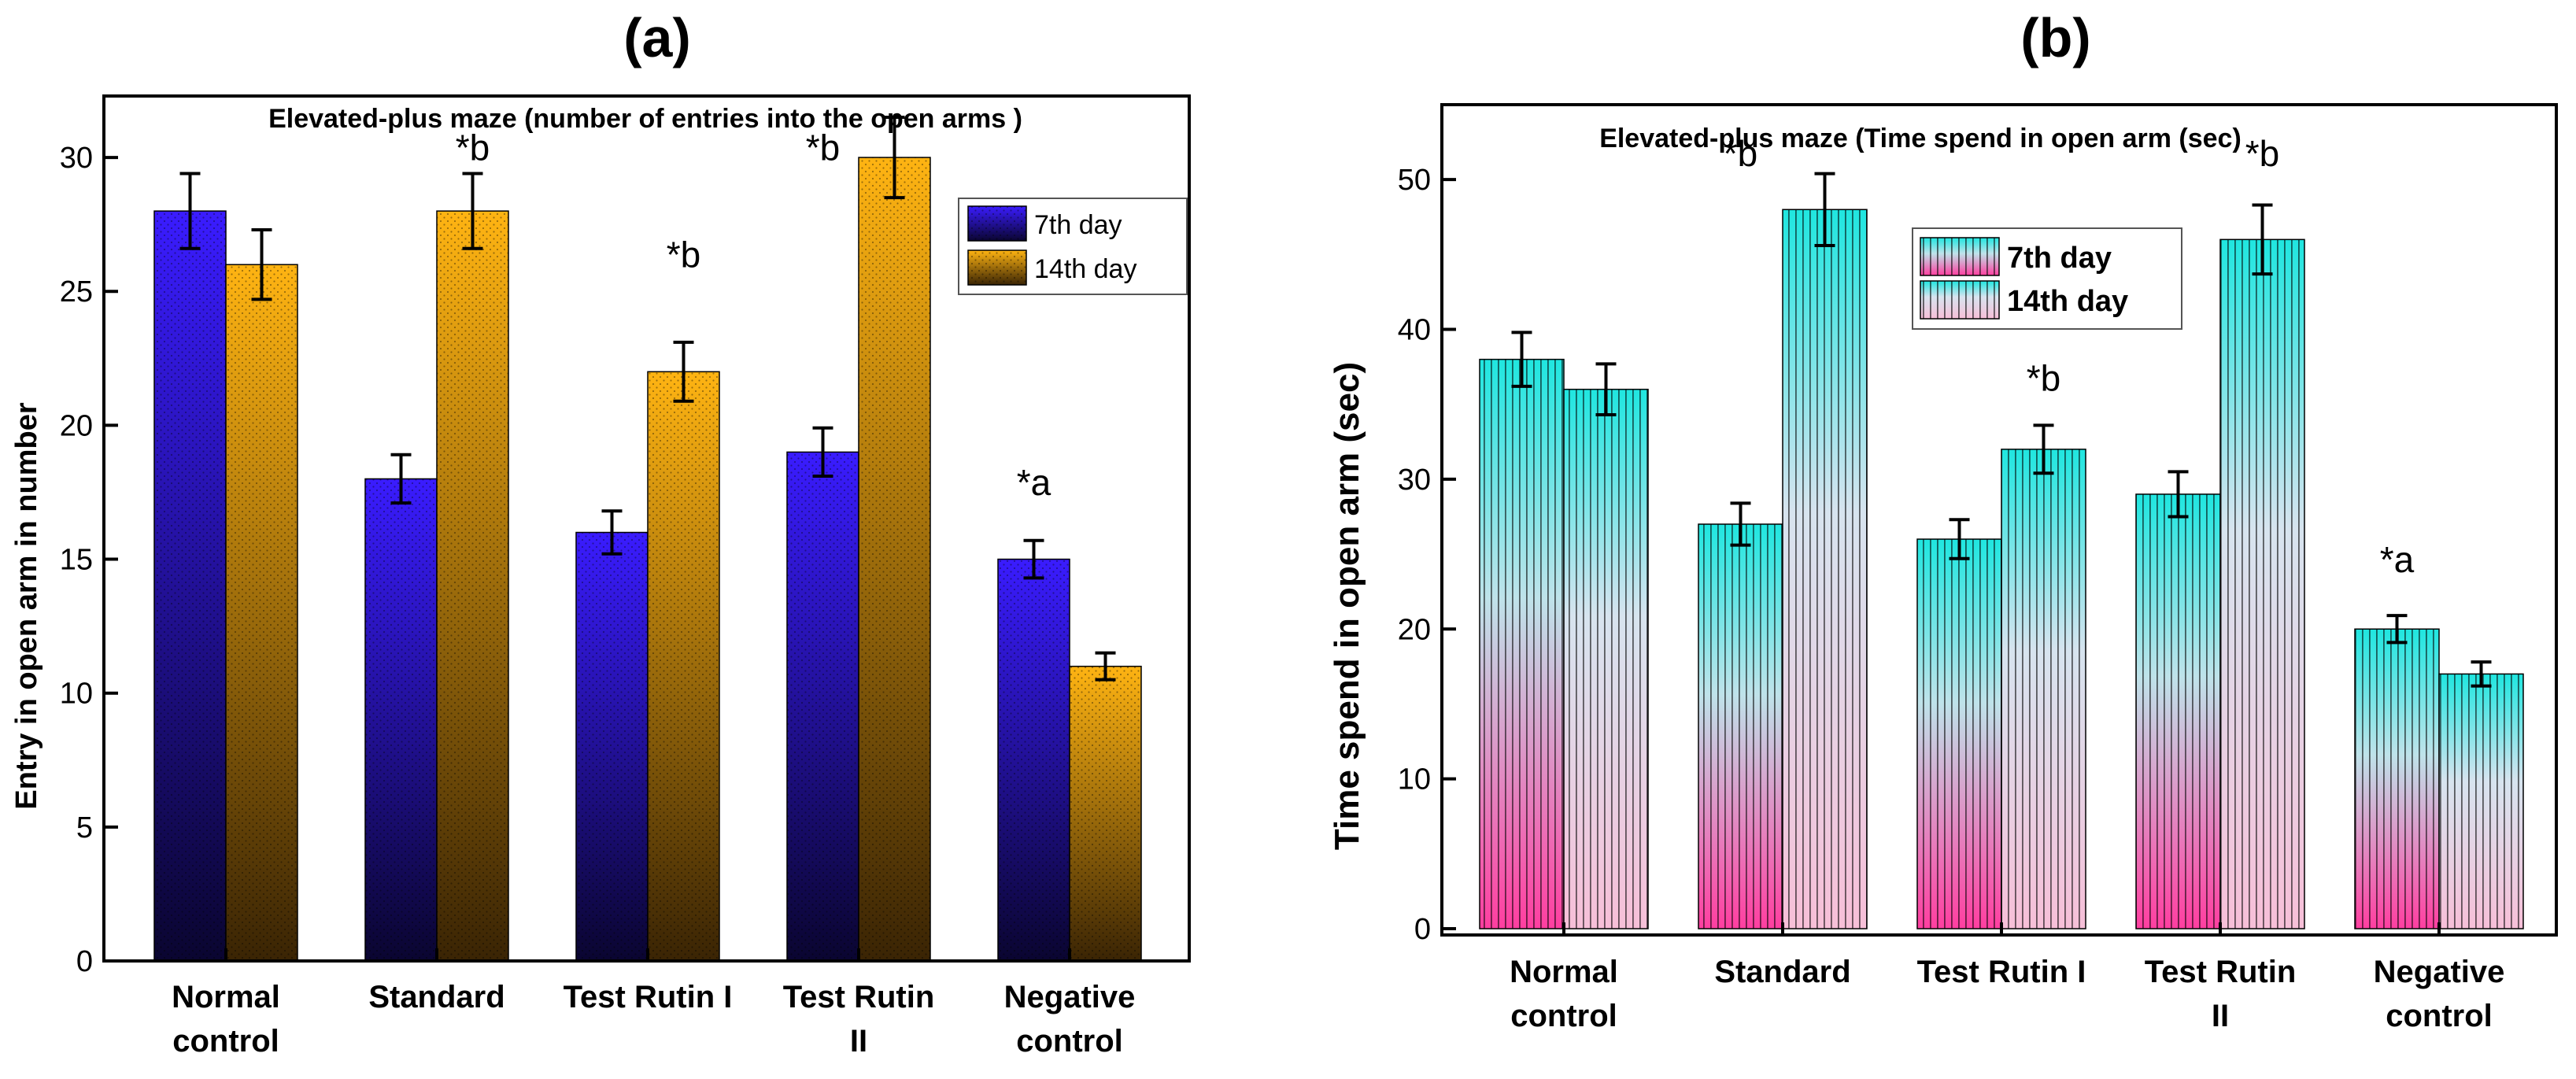  I want to click on y-axis-label-b: Time spend in open arm (sec), so click(1347, 606).